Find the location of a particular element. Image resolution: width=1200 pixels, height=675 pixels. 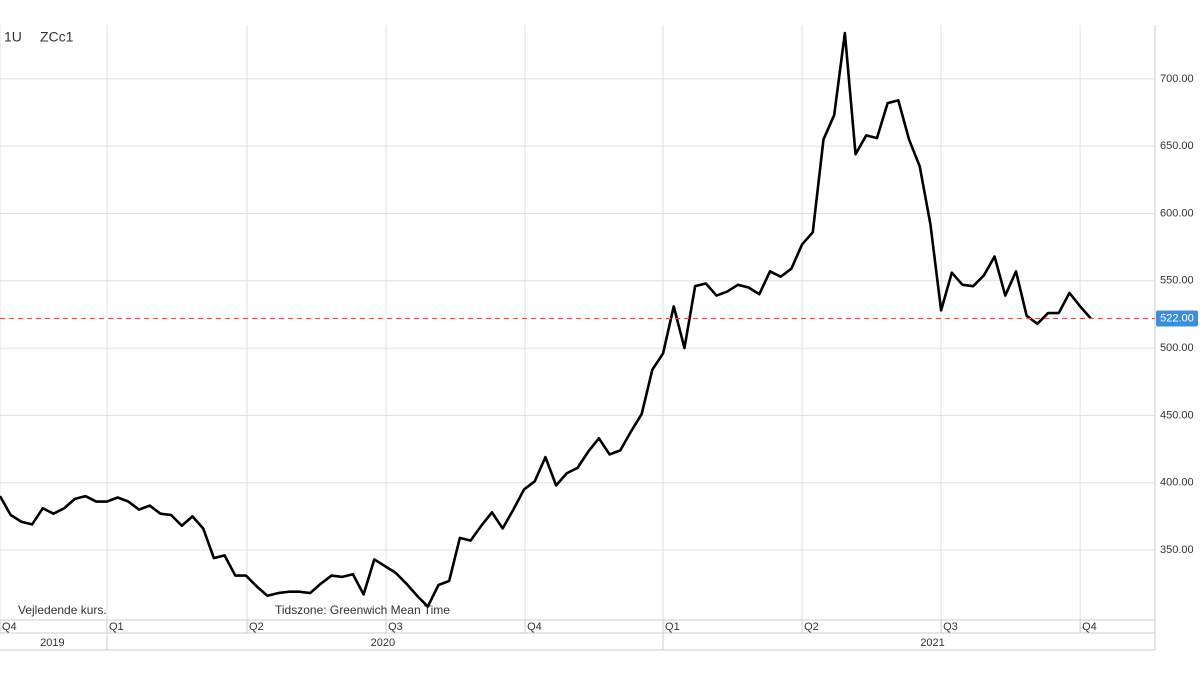

y-tick-label: 450.00 is located at coordinates (1177, 415).